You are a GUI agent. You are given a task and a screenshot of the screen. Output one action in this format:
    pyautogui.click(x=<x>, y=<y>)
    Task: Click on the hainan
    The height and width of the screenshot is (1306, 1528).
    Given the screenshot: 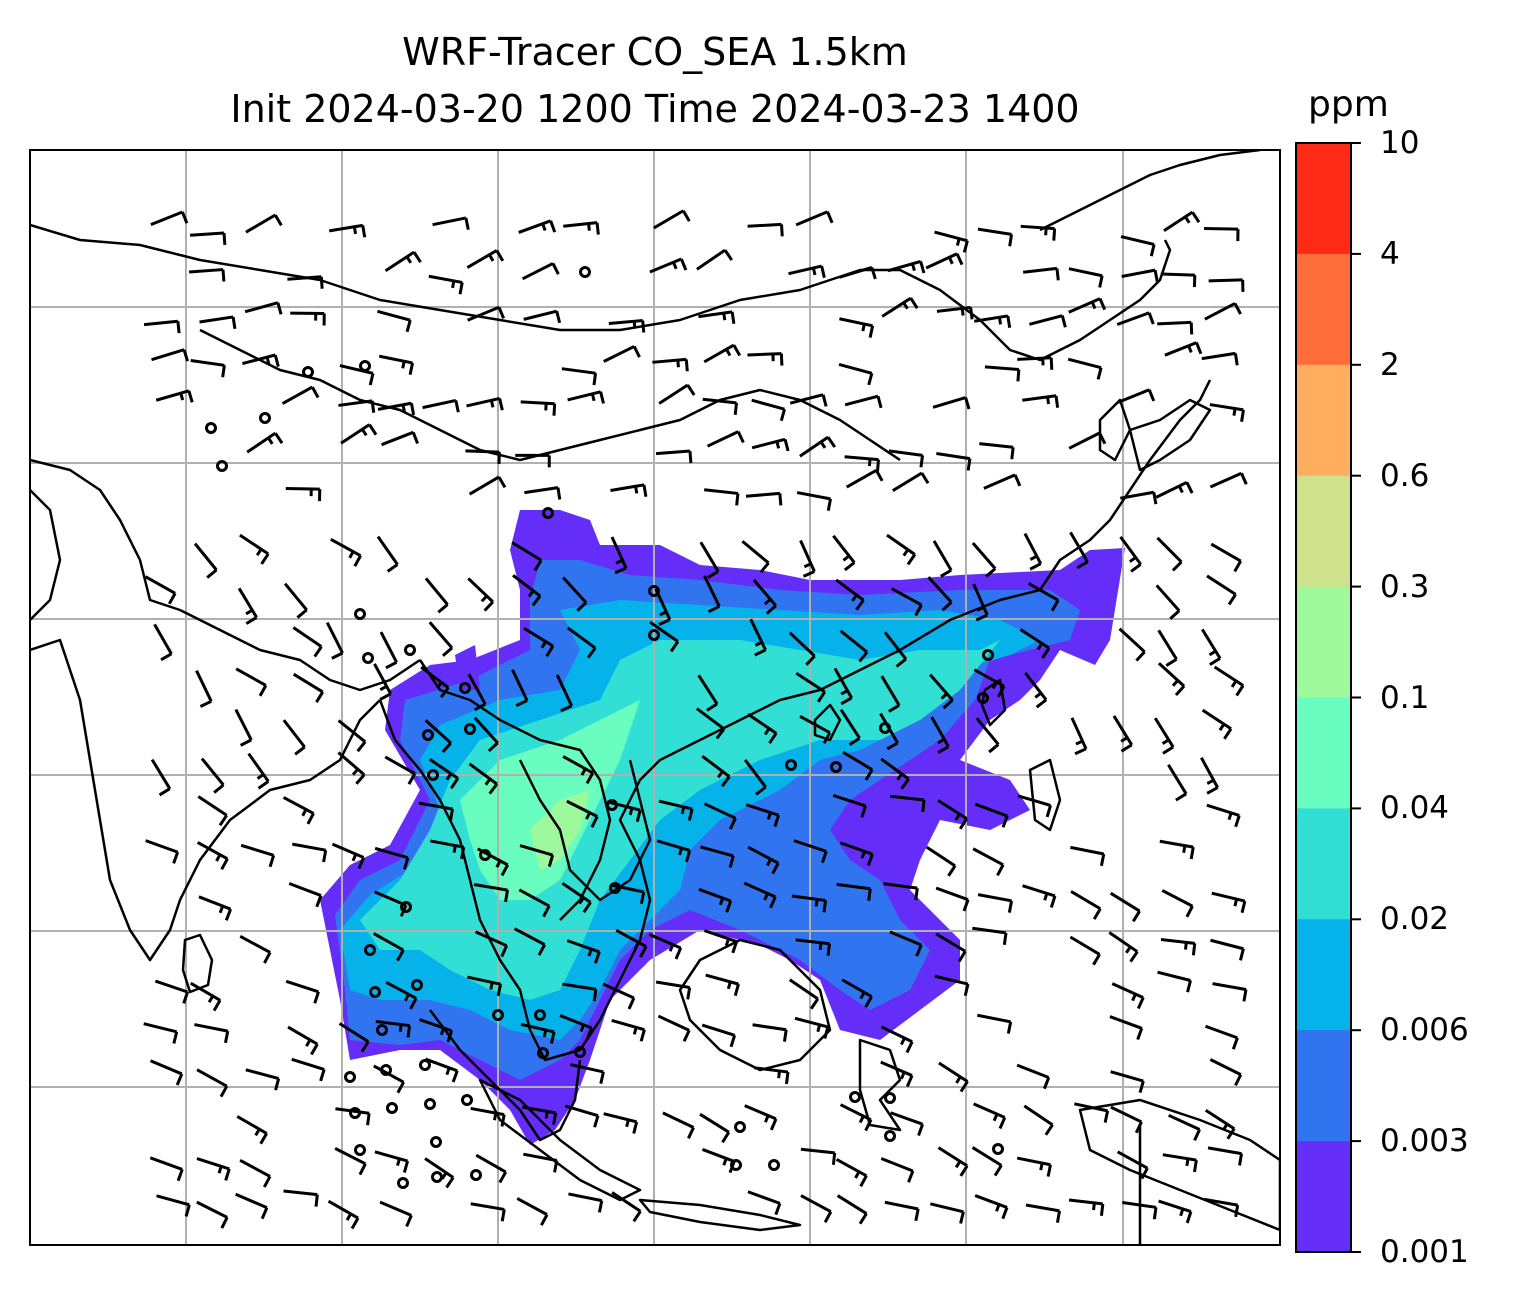 What is the action you would take?
    pyautogui.click(x=827, y=722)
    